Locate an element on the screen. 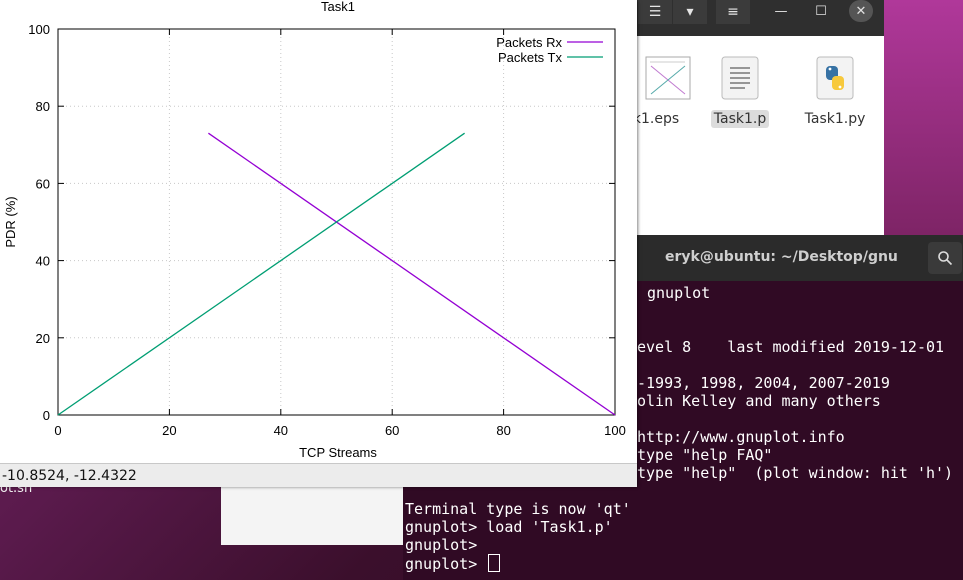 Image resolution: width=963 pixels, height=580 pixels. file-item-task1-py: Task1.py is located at coordinates (835, 92).